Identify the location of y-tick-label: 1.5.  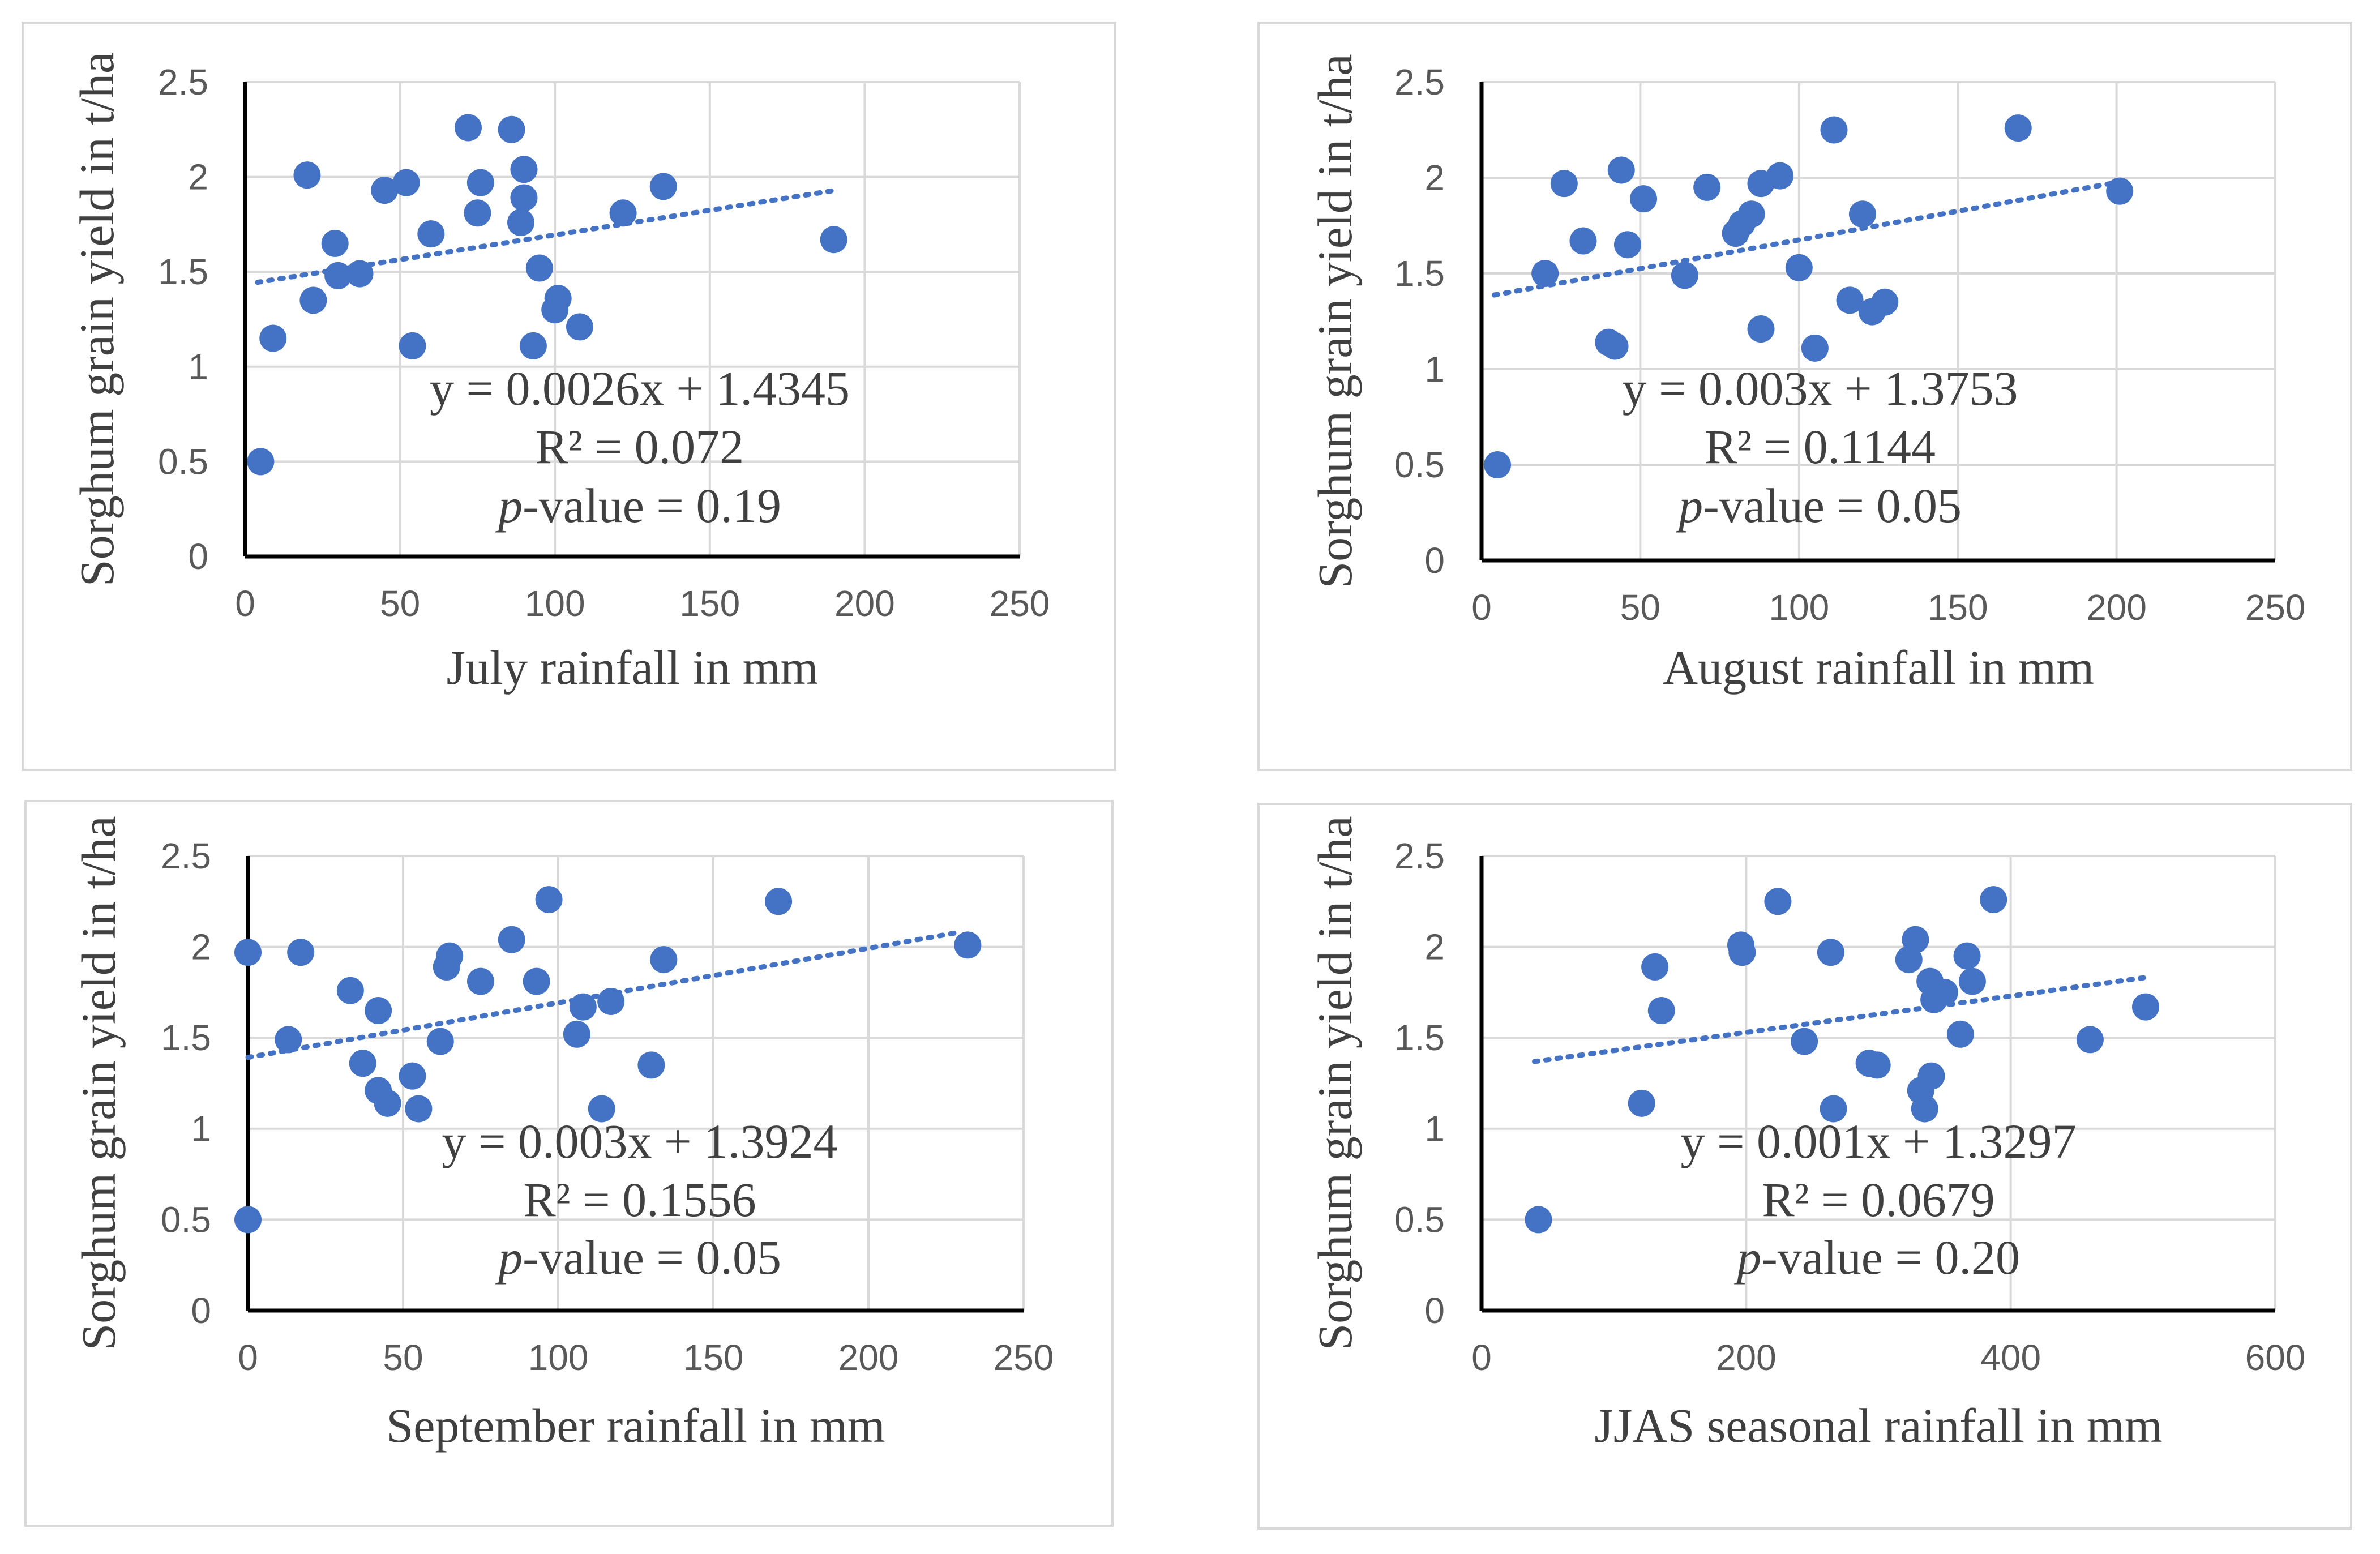
(1419, 1037).